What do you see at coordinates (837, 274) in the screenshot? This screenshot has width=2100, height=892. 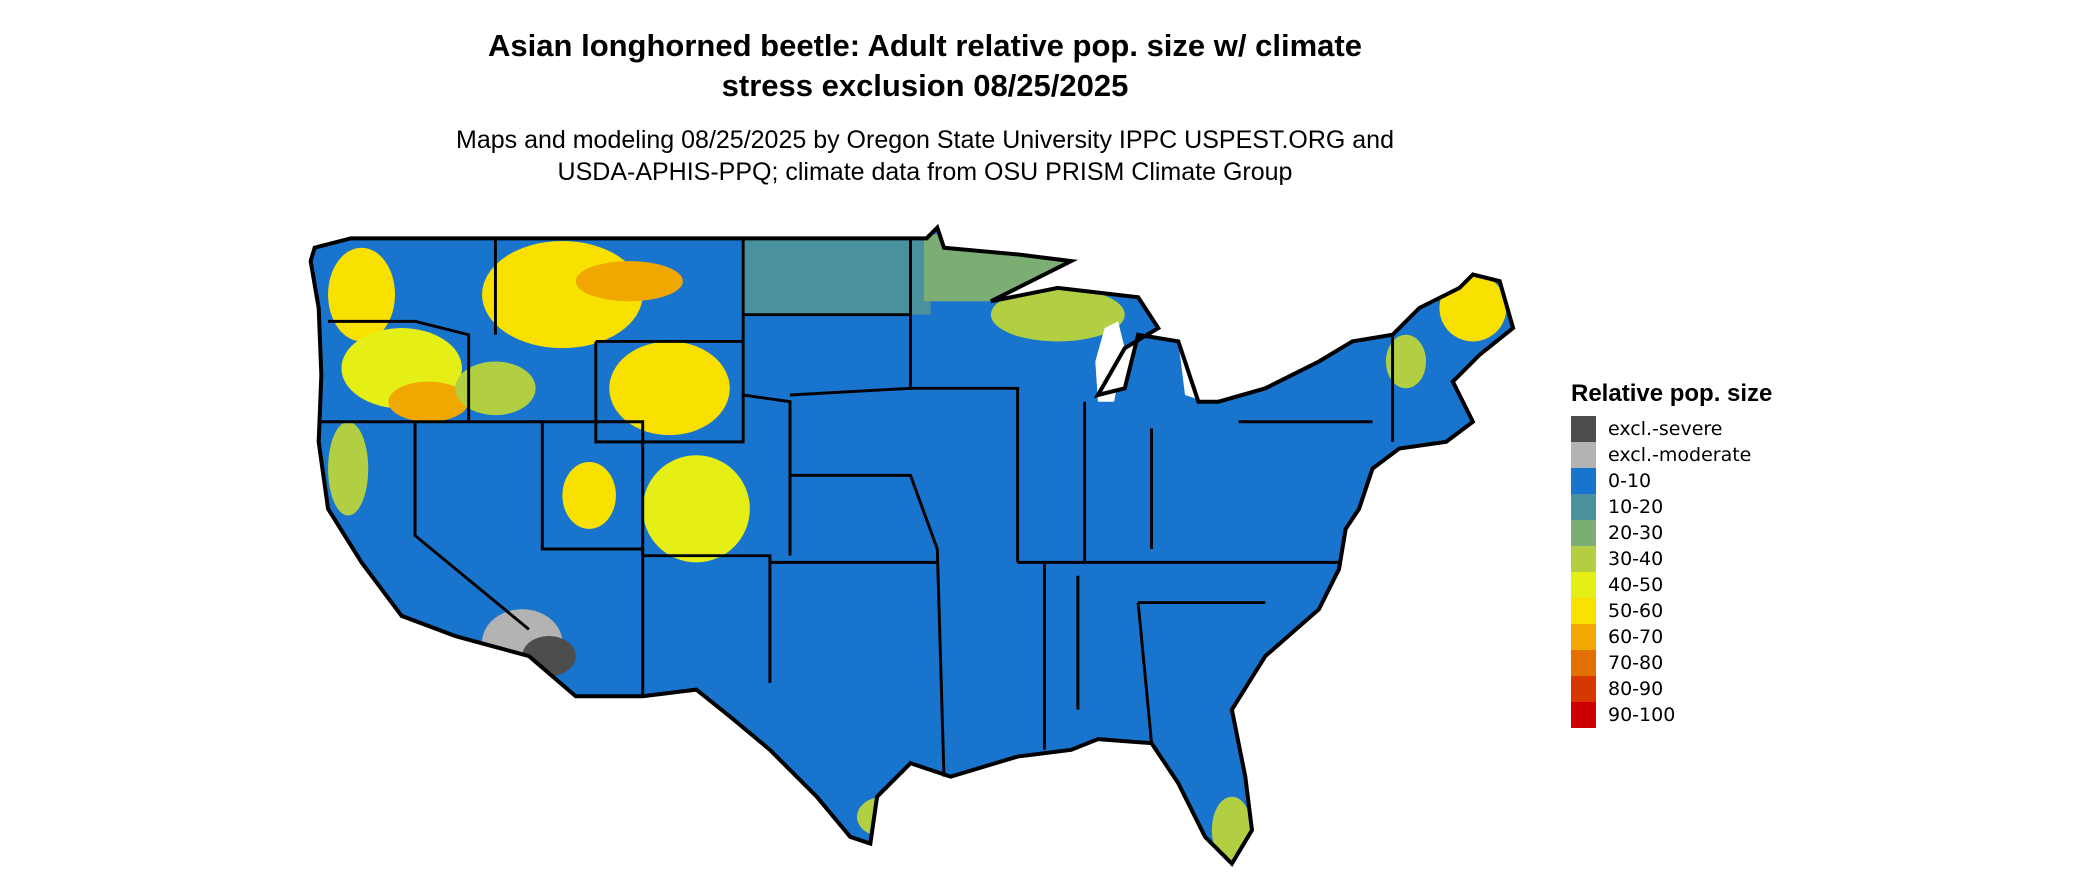 I see `patch-10-20-north-dakota` at bounding box center [837, 274].